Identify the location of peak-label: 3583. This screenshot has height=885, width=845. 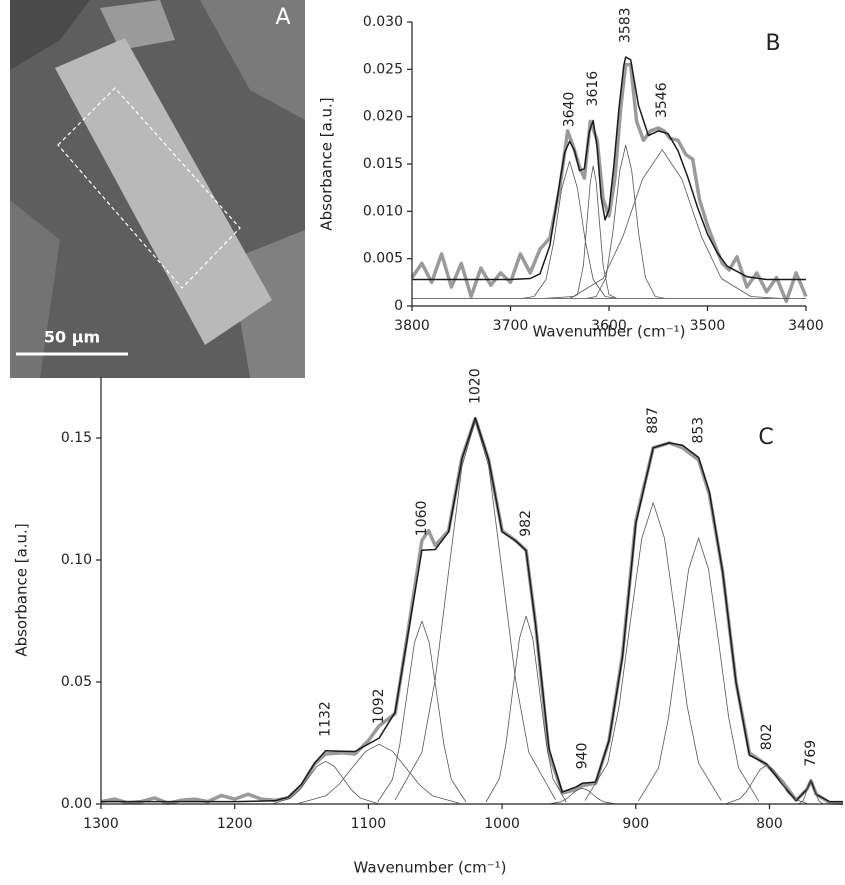
(626, 25).